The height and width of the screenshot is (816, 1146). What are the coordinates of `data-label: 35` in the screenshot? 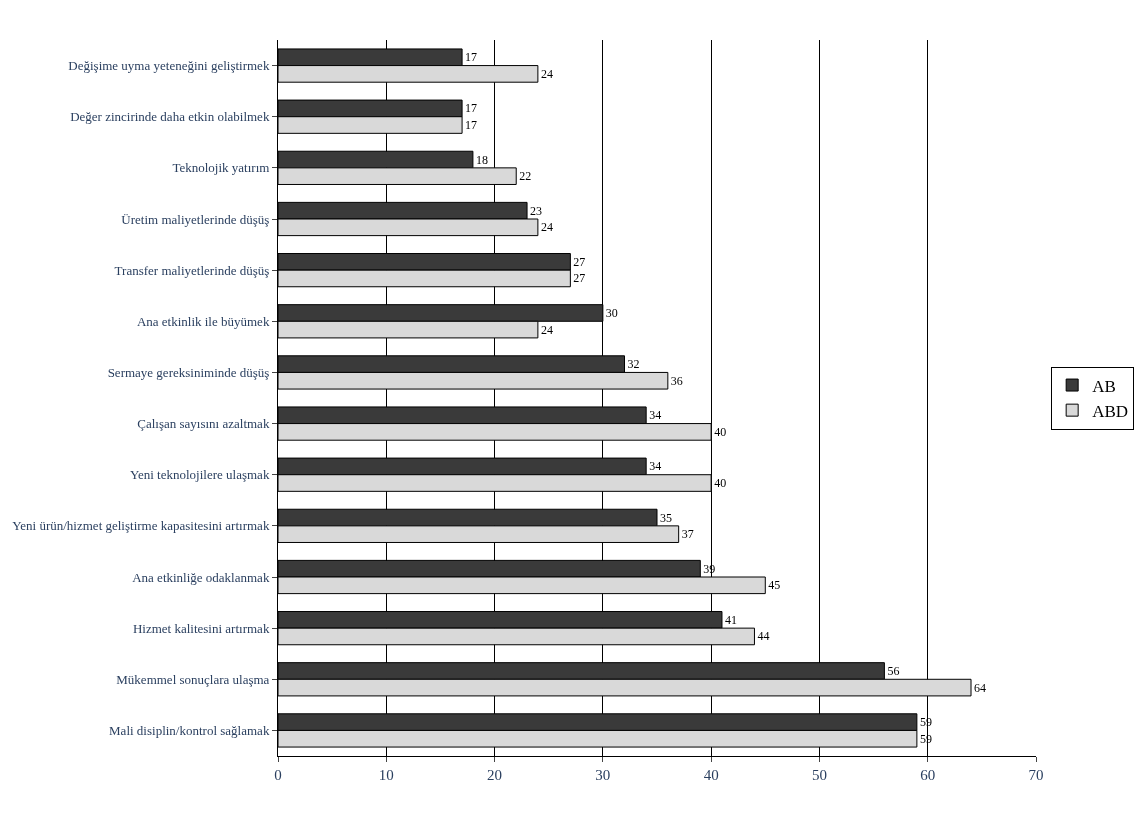 It's located at (666, 517).